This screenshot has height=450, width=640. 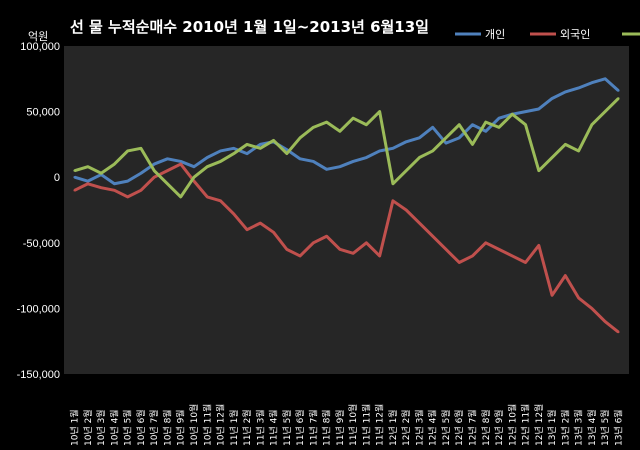 I want to click on x-tick-label: 11년 11월, so click(x=366, y=425).